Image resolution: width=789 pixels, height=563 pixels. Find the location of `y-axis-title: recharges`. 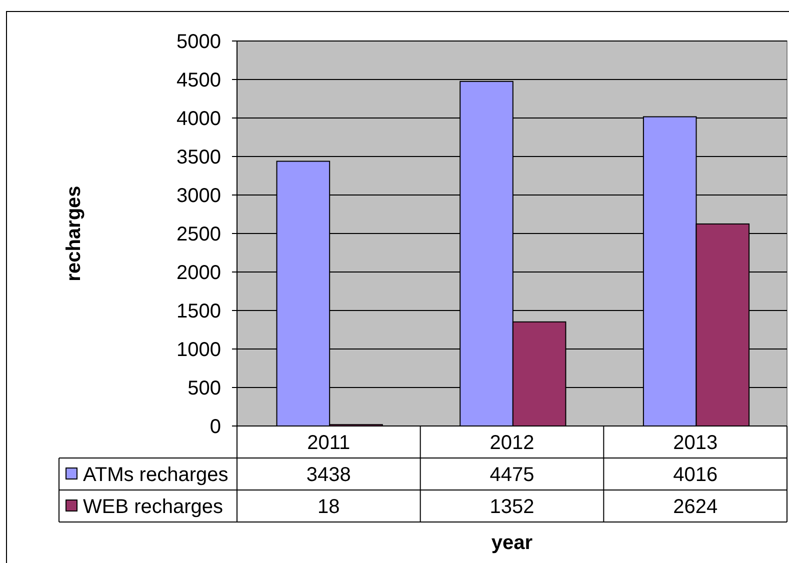

y-axis-title: recharges is located at coordinates (74, 234).